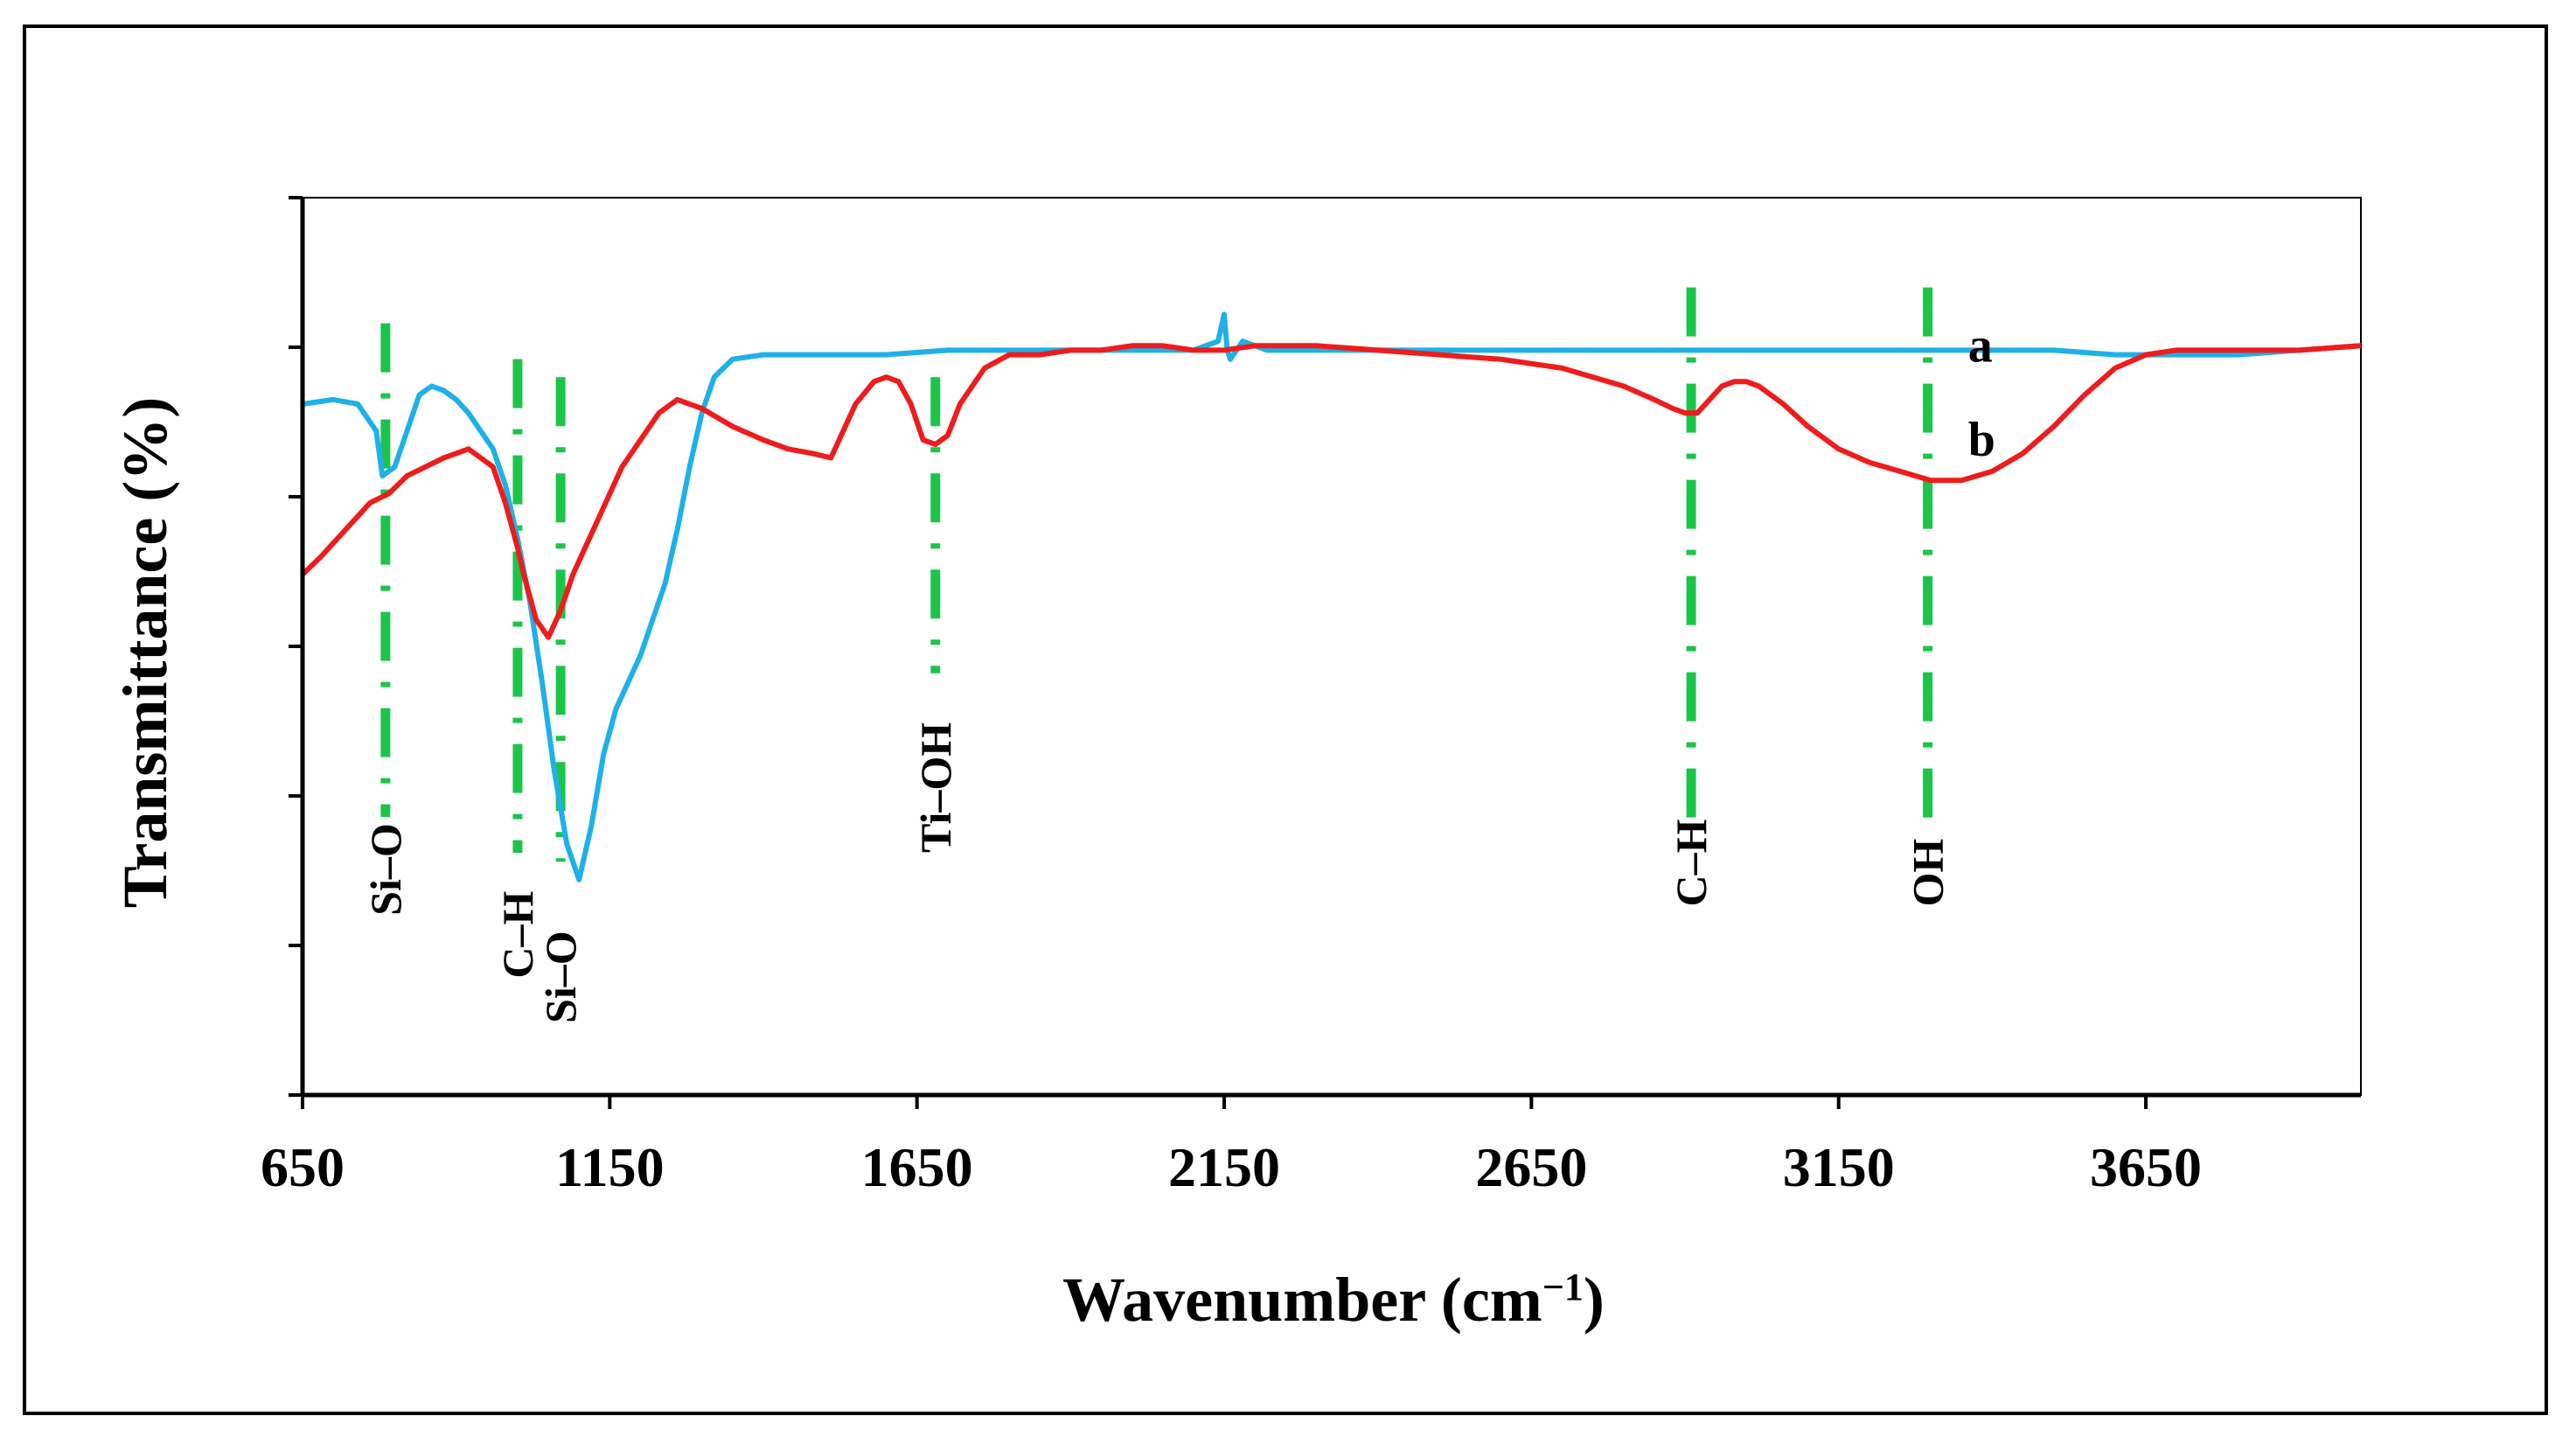 The height and width of the screenshot is (1444, 2576). I want to click on band-label-1: C–H, so click(517, 935).